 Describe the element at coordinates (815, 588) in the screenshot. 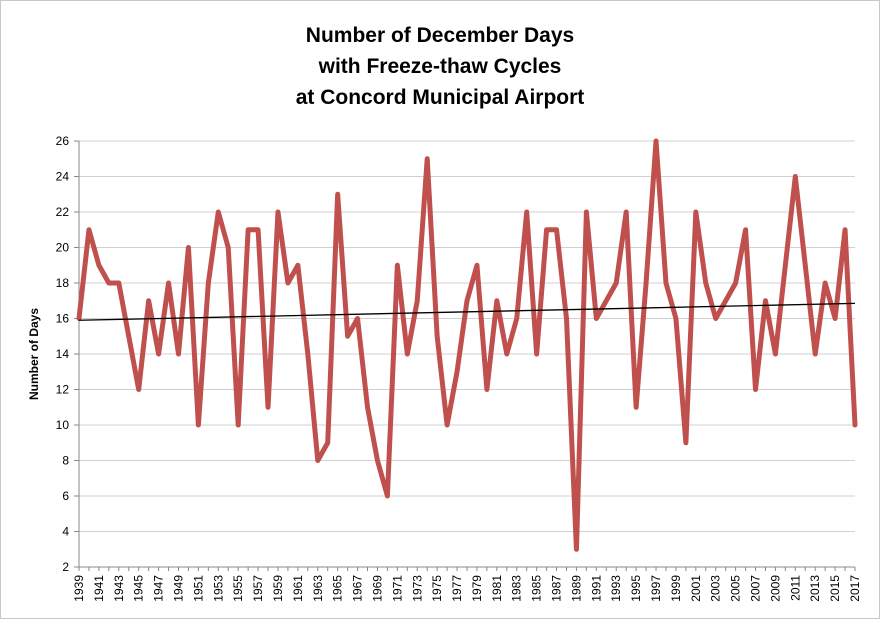

I see `x-tick-label: 2013` at that location.